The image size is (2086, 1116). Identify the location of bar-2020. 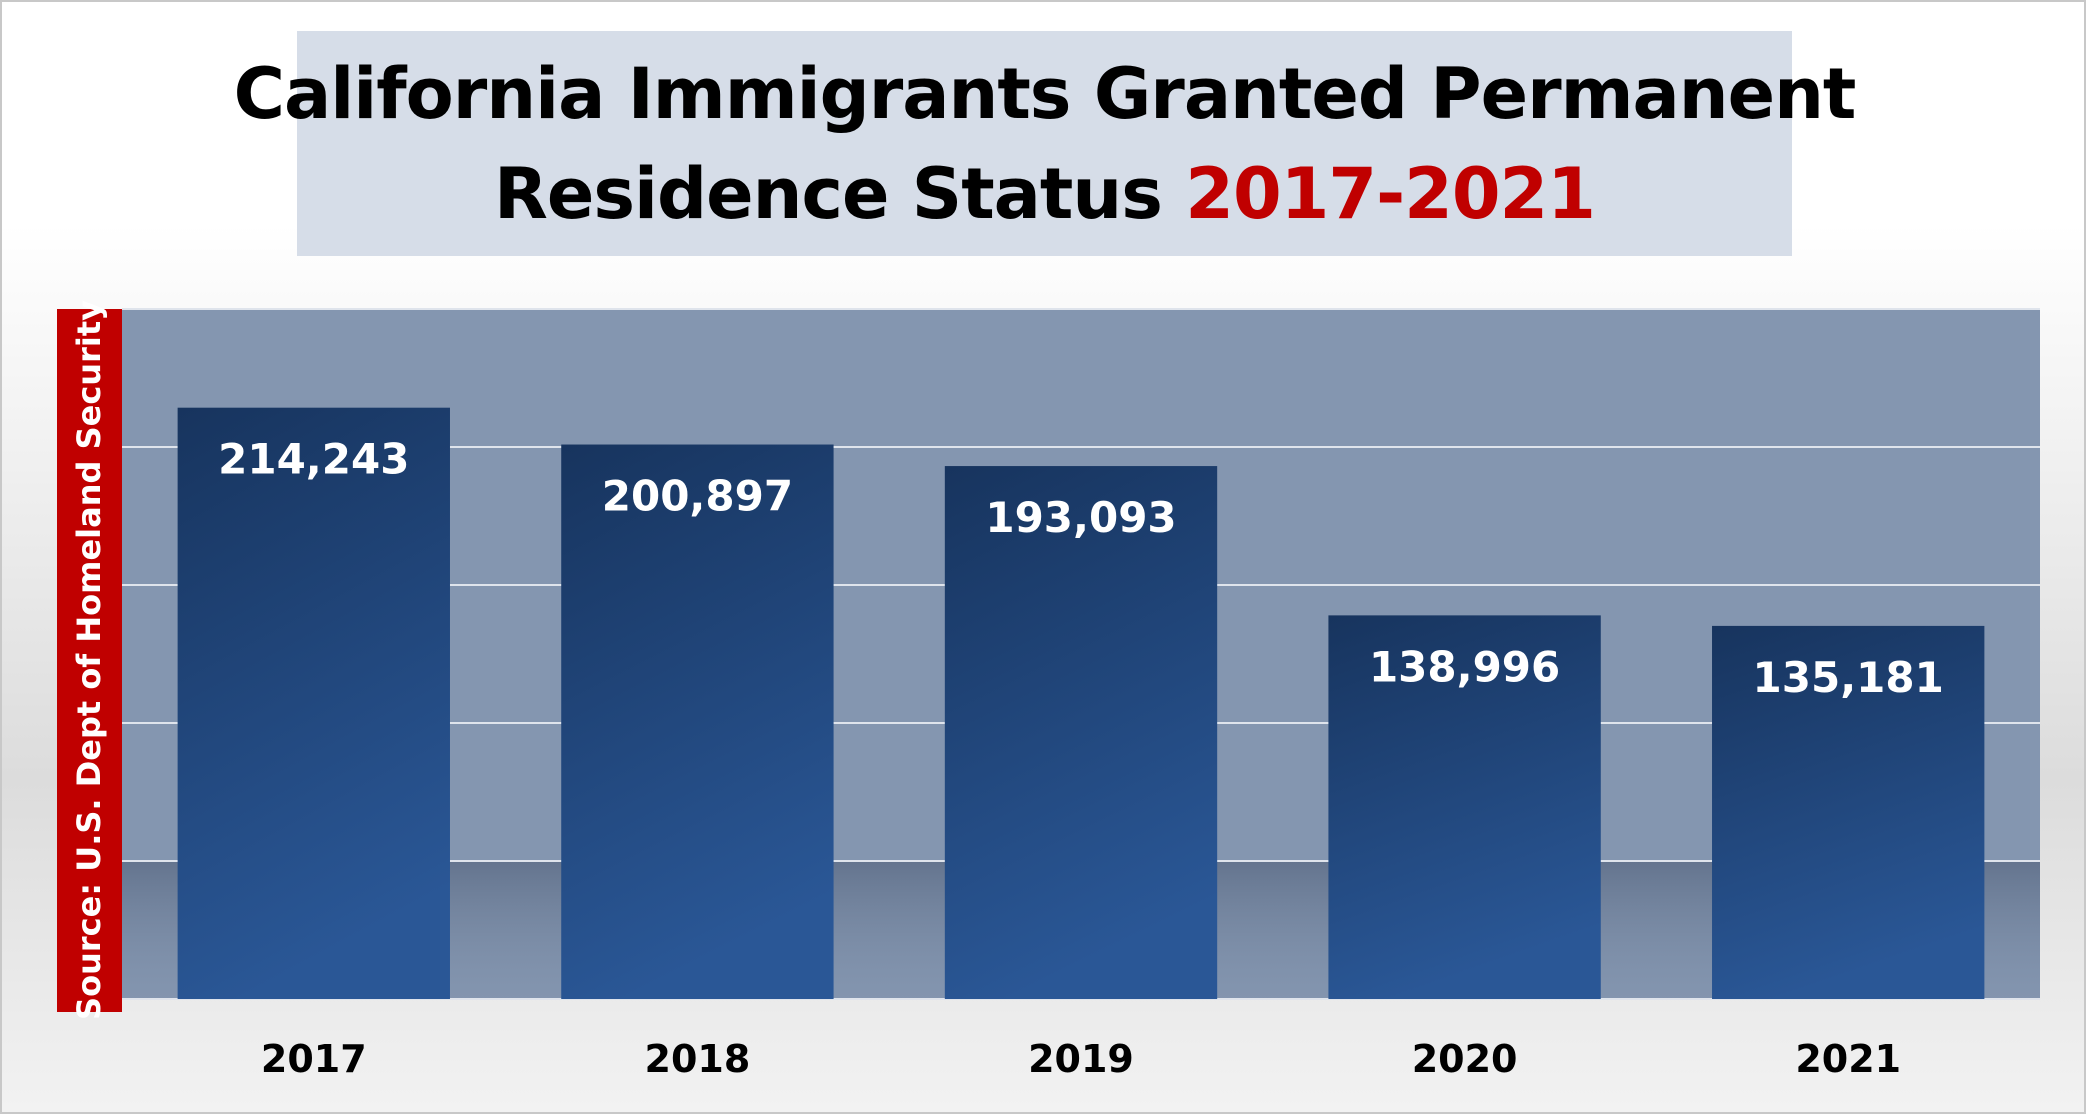
(1464, 807).